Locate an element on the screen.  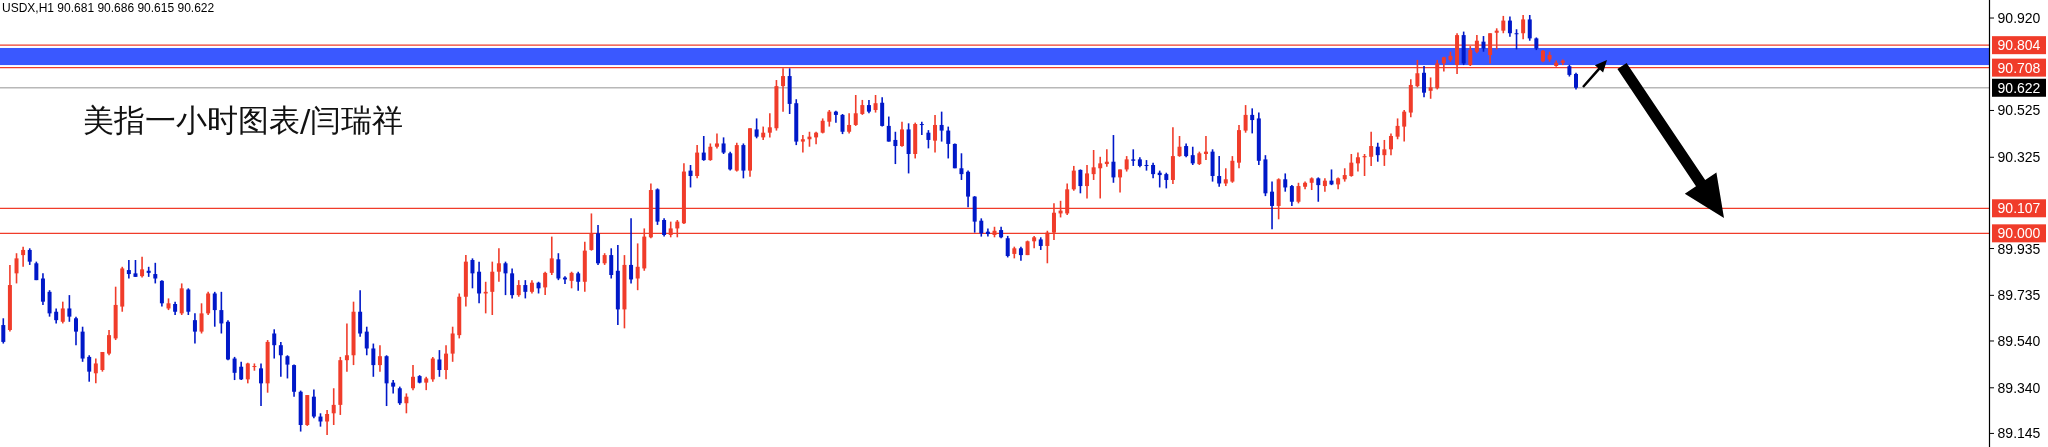
y-tick-label: 89.540 is located at coordinates (2019, 340).